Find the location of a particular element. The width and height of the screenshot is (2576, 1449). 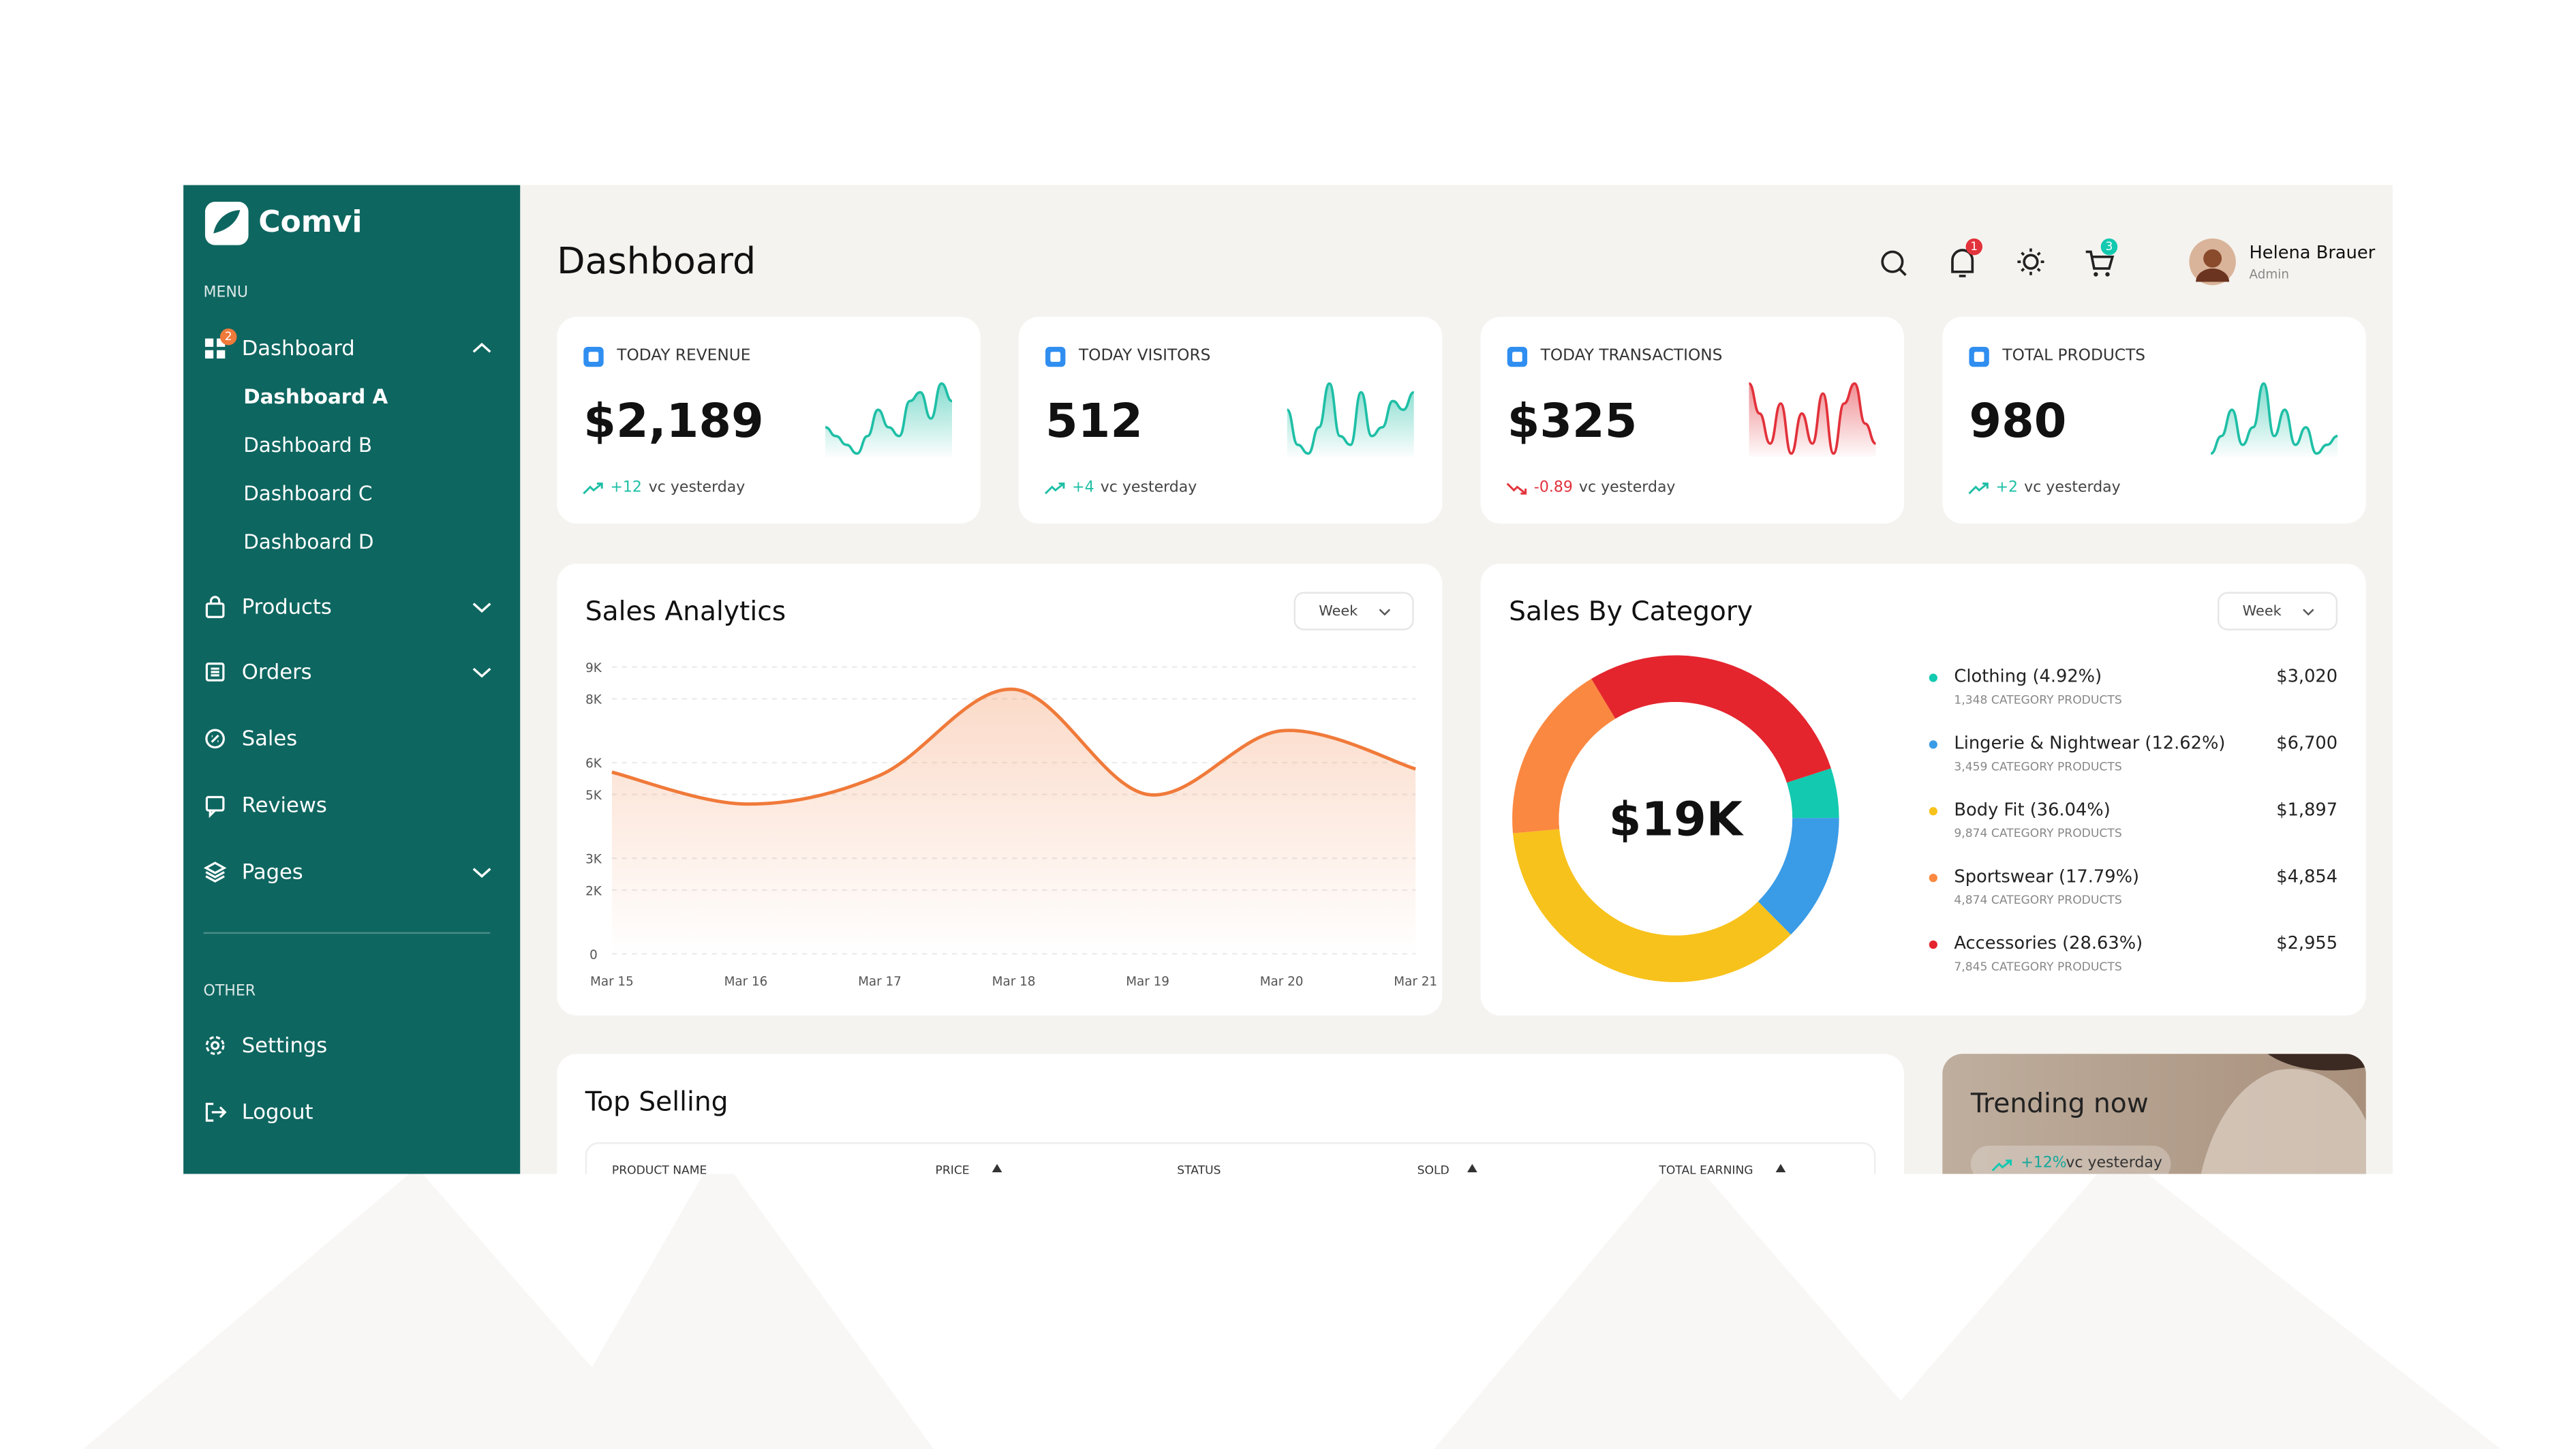

page-title: Dashboard is located at coordinates (656, 262).